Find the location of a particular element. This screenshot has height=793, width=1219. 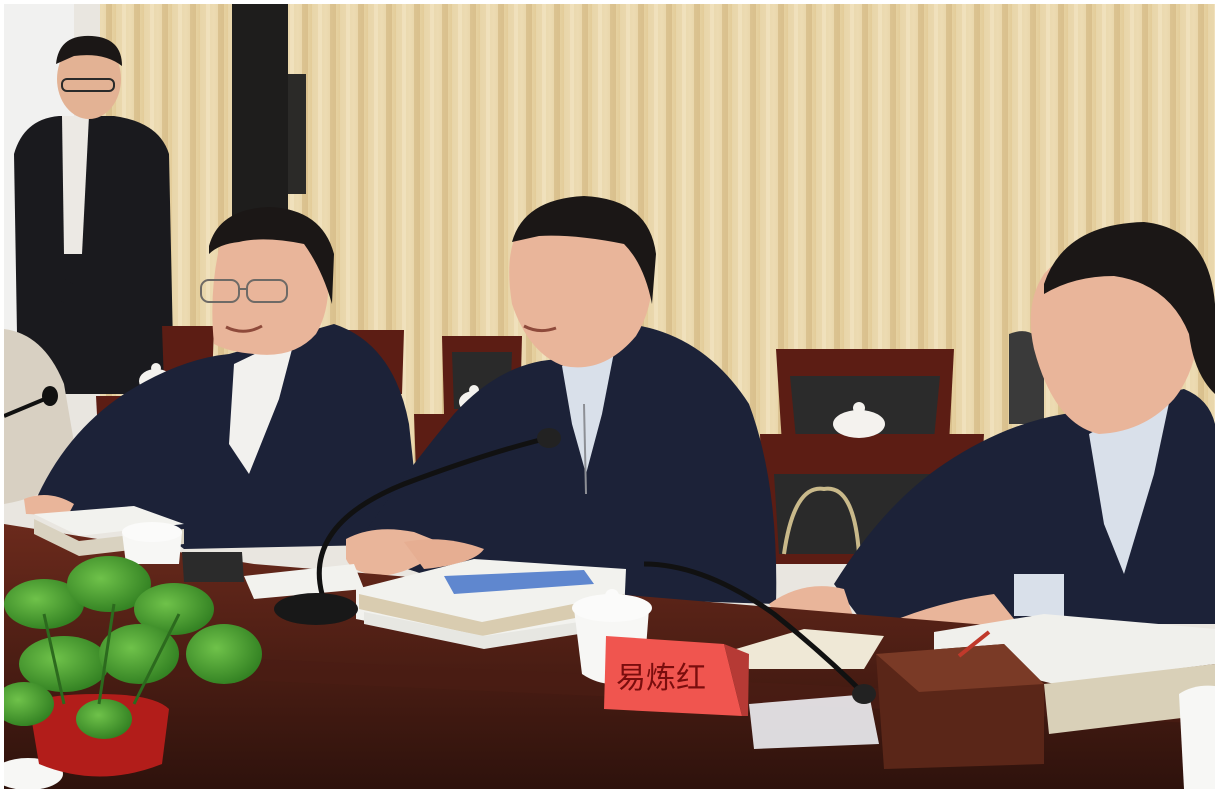

nameplate-text: 易炼红 is located at coordinates (661, 678).